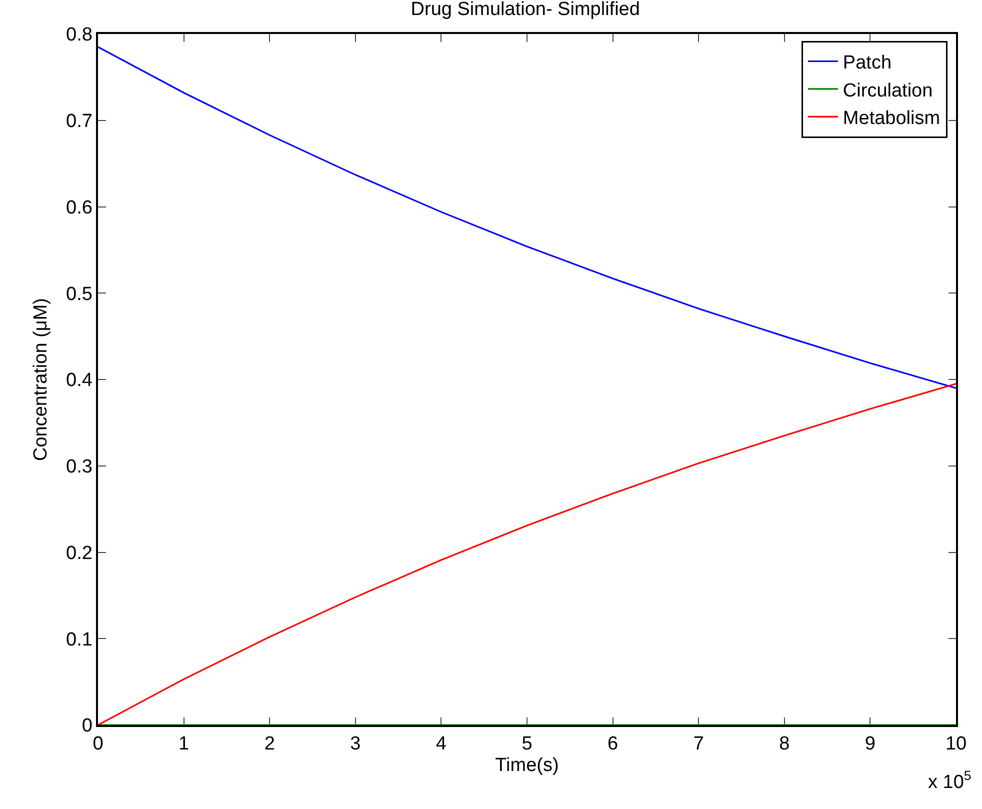 This screenshot has height=809, width=982. Describe the element at coordinates (613, 744) in the screenshot. I see `x-tick-label: 6` at that location.